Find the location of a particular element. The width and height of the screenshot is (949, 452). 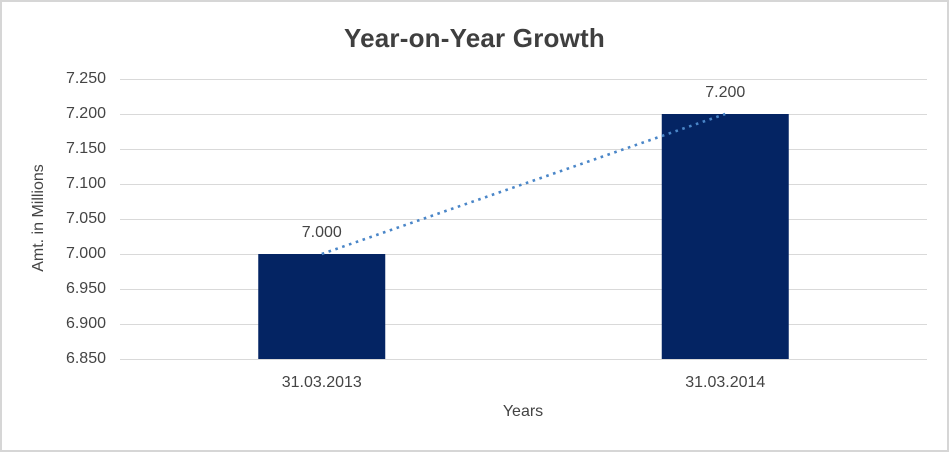

x-category-label-31.03.2013: 31.03.2013 is located at coordinates (321, 382).